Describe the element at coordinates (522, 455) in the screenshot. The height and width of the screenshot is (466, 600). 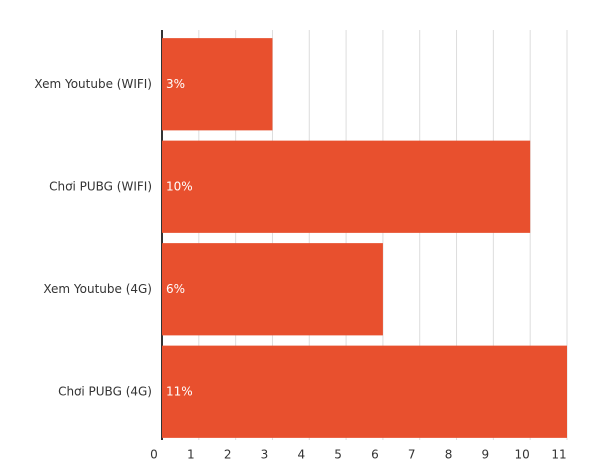
I see `x-tick-label: 10` at that location.